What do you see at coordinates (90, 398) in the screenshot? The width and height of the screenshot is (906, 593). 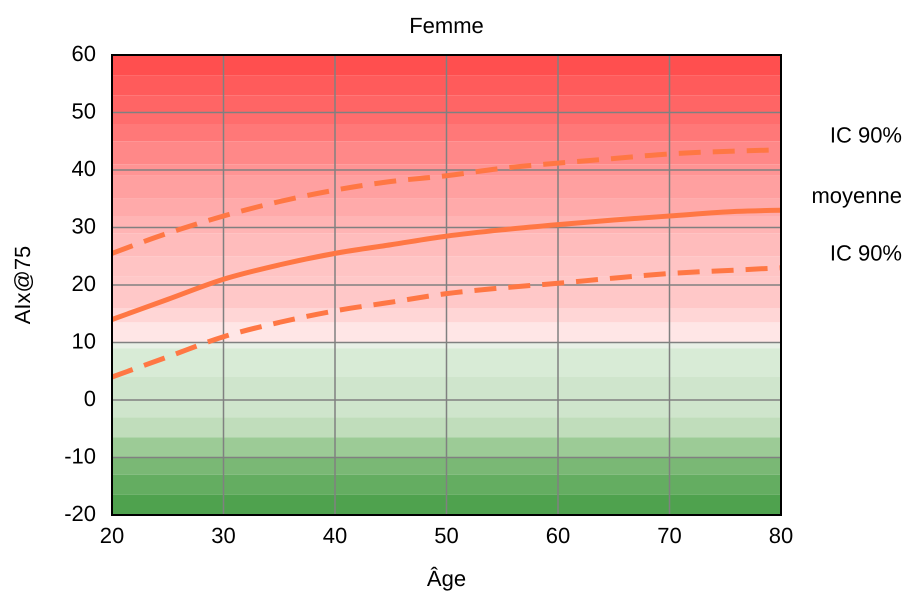 I see `y-tick-label: 0` at bounding box center [90, 398].